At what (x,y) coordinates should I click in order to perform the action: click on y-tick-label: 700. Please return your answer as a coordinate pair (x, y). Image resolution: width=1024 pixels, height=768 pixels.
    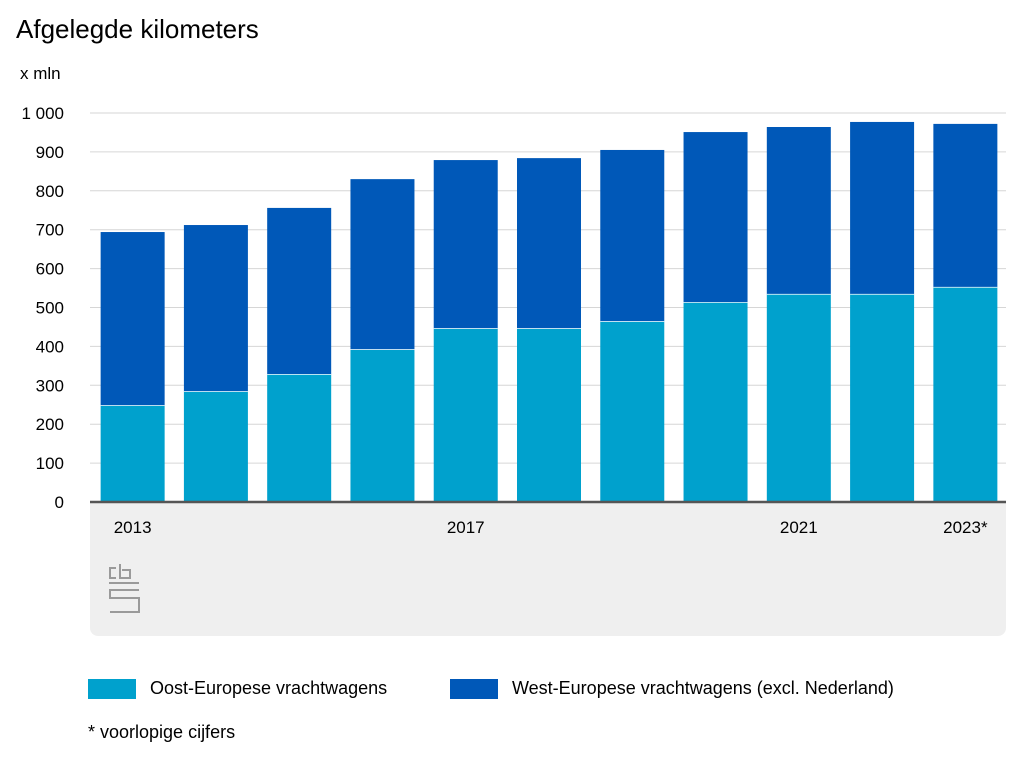
    Looking at the image, I should click on (50, 230).